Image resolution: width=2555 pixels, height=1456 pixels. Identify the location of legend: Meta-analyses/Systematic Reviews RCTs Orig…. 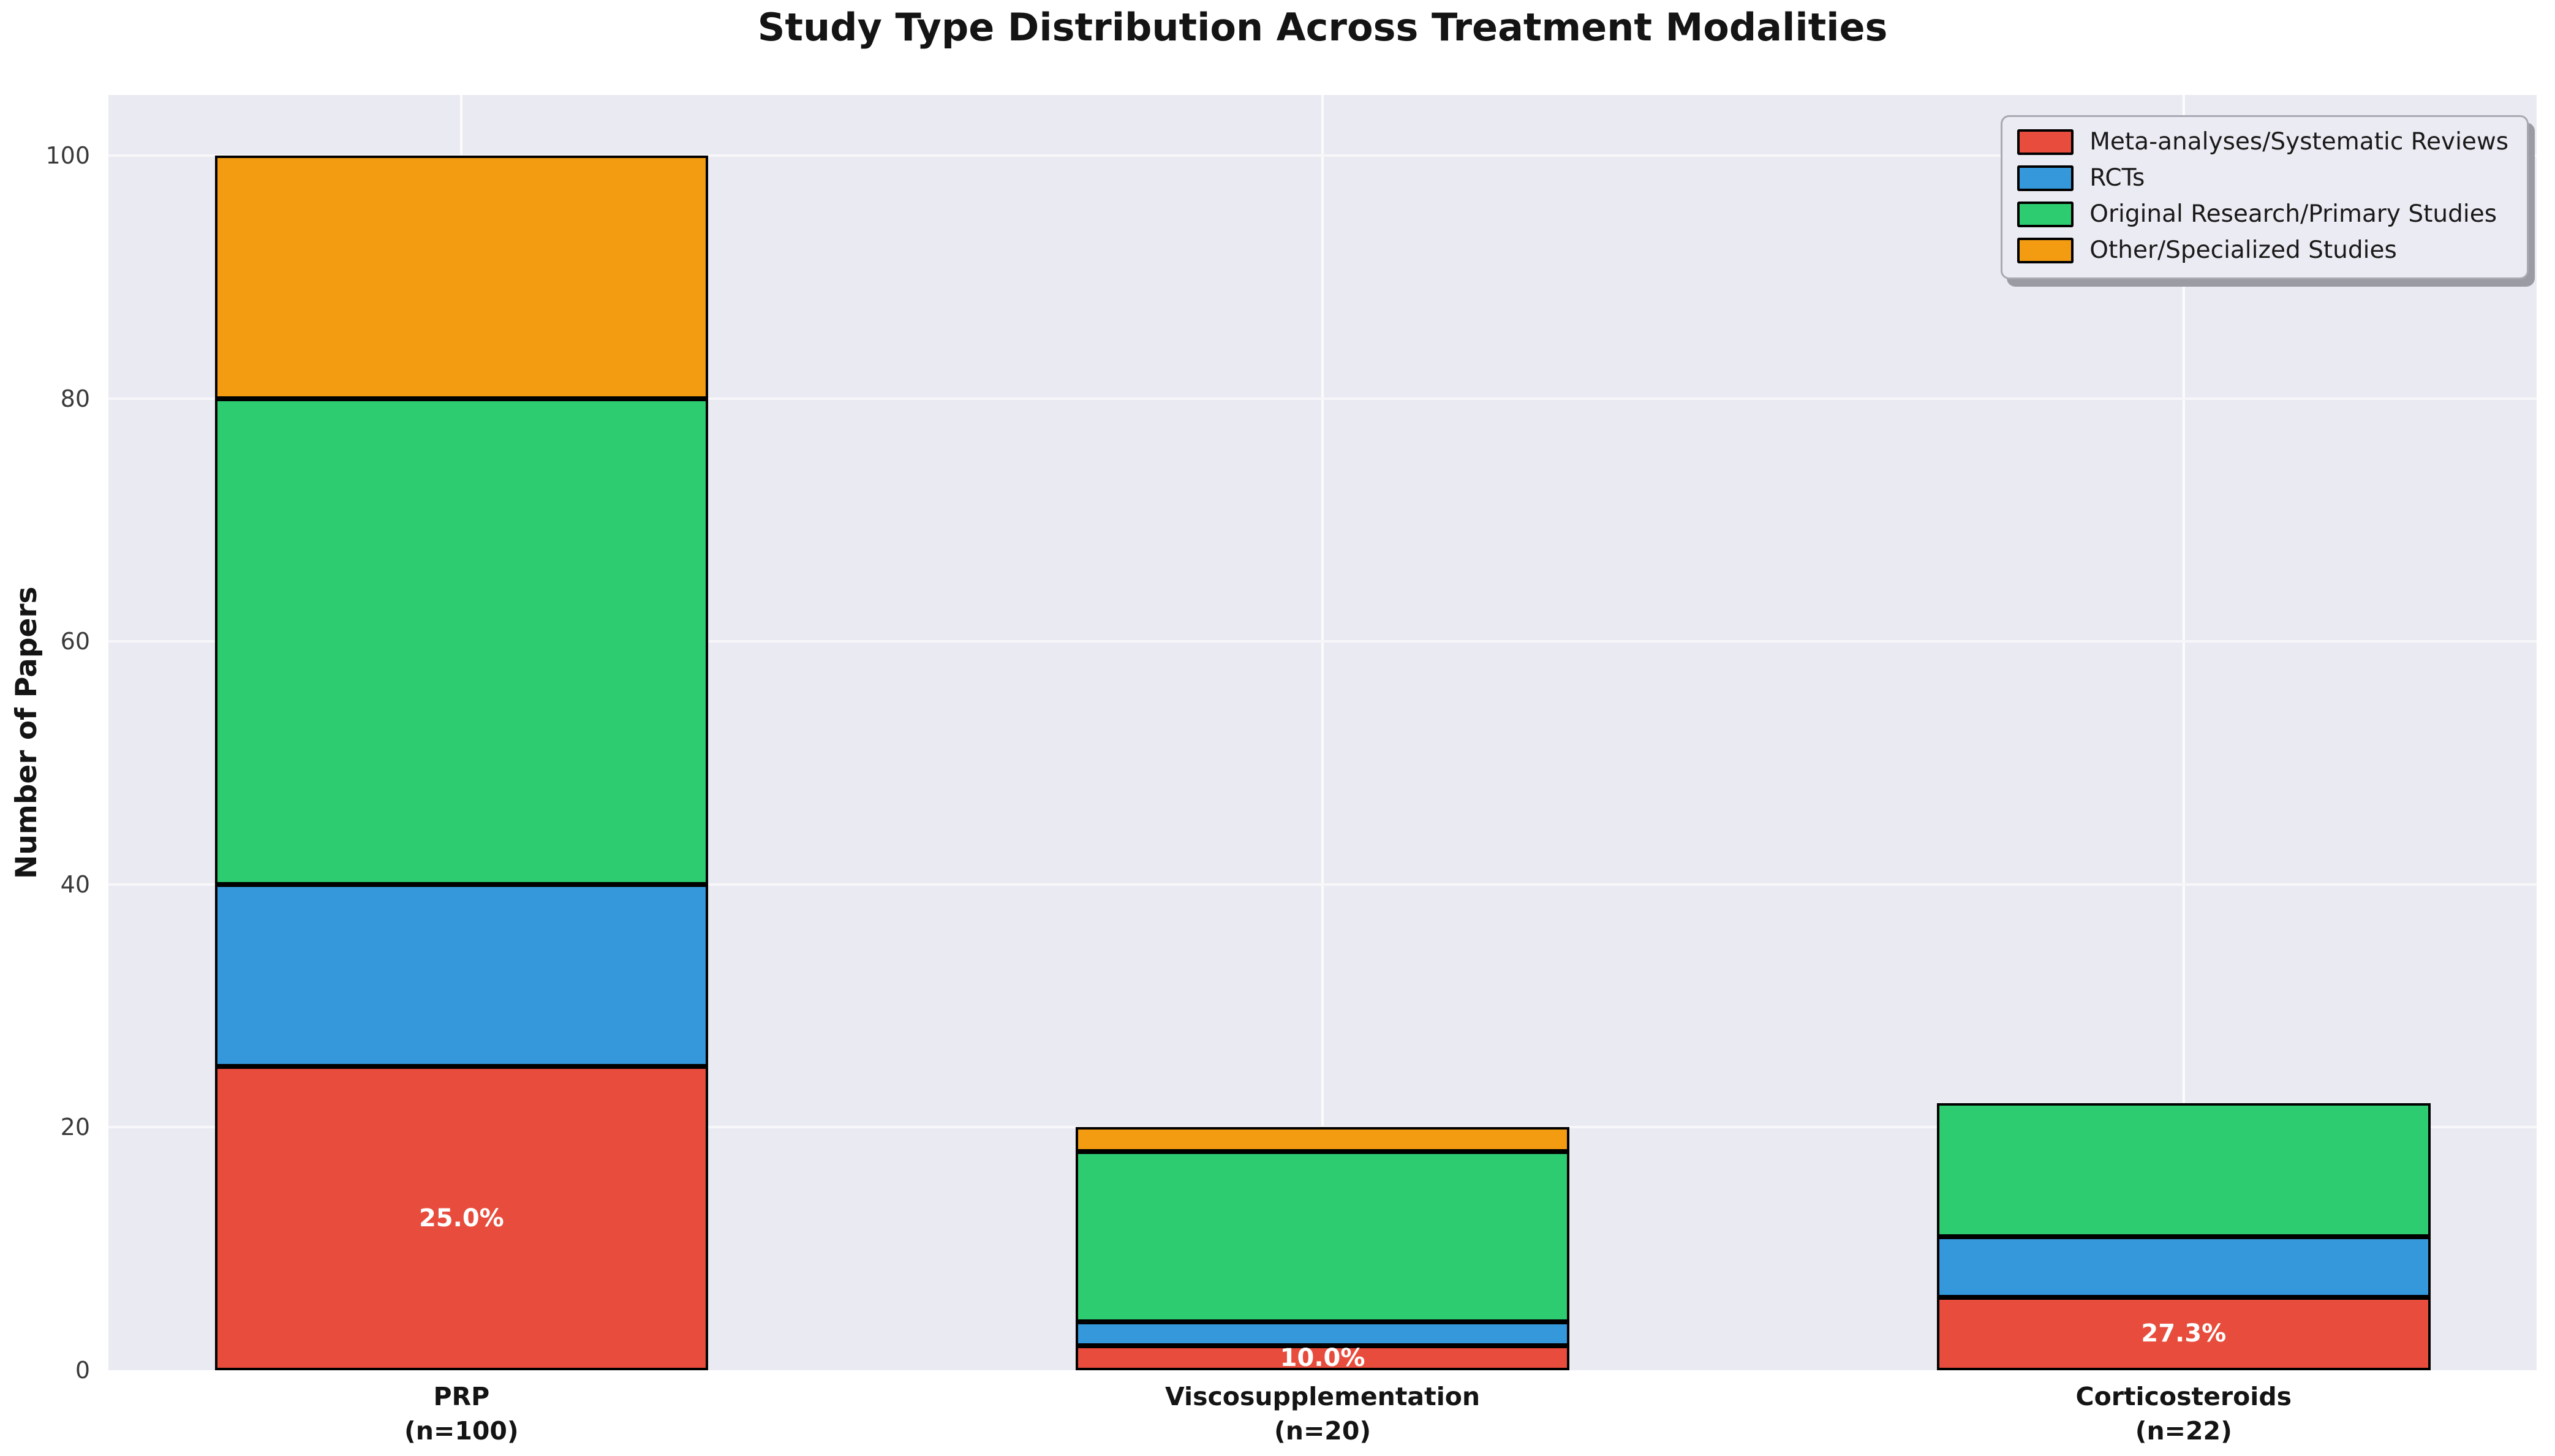
(2265, 197).